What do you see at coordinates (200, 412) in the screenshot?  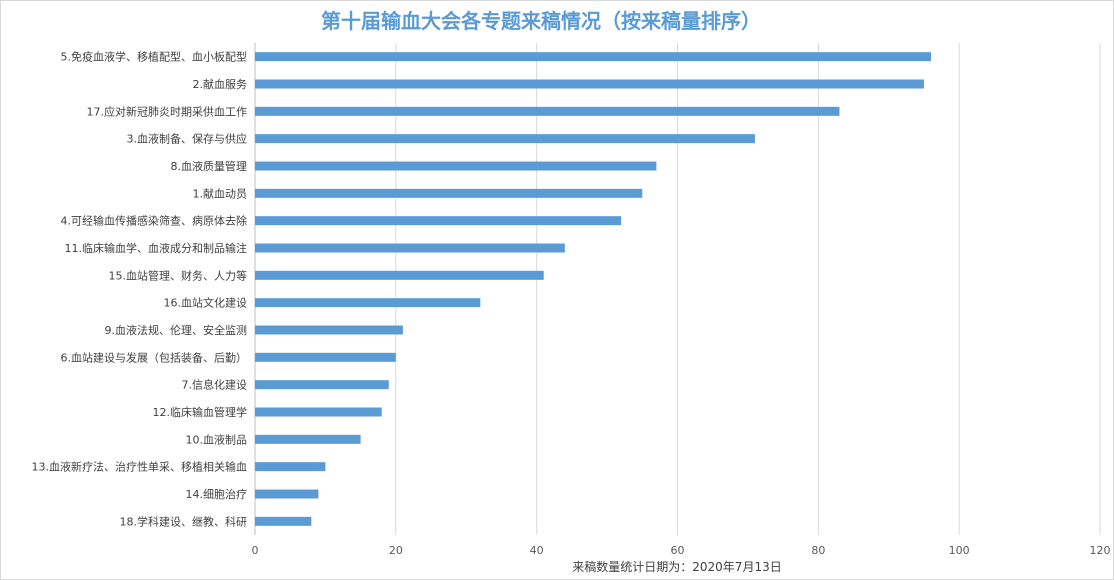 I see `category-label: 12.临床输血管理学` at bounding box center [200, 412].